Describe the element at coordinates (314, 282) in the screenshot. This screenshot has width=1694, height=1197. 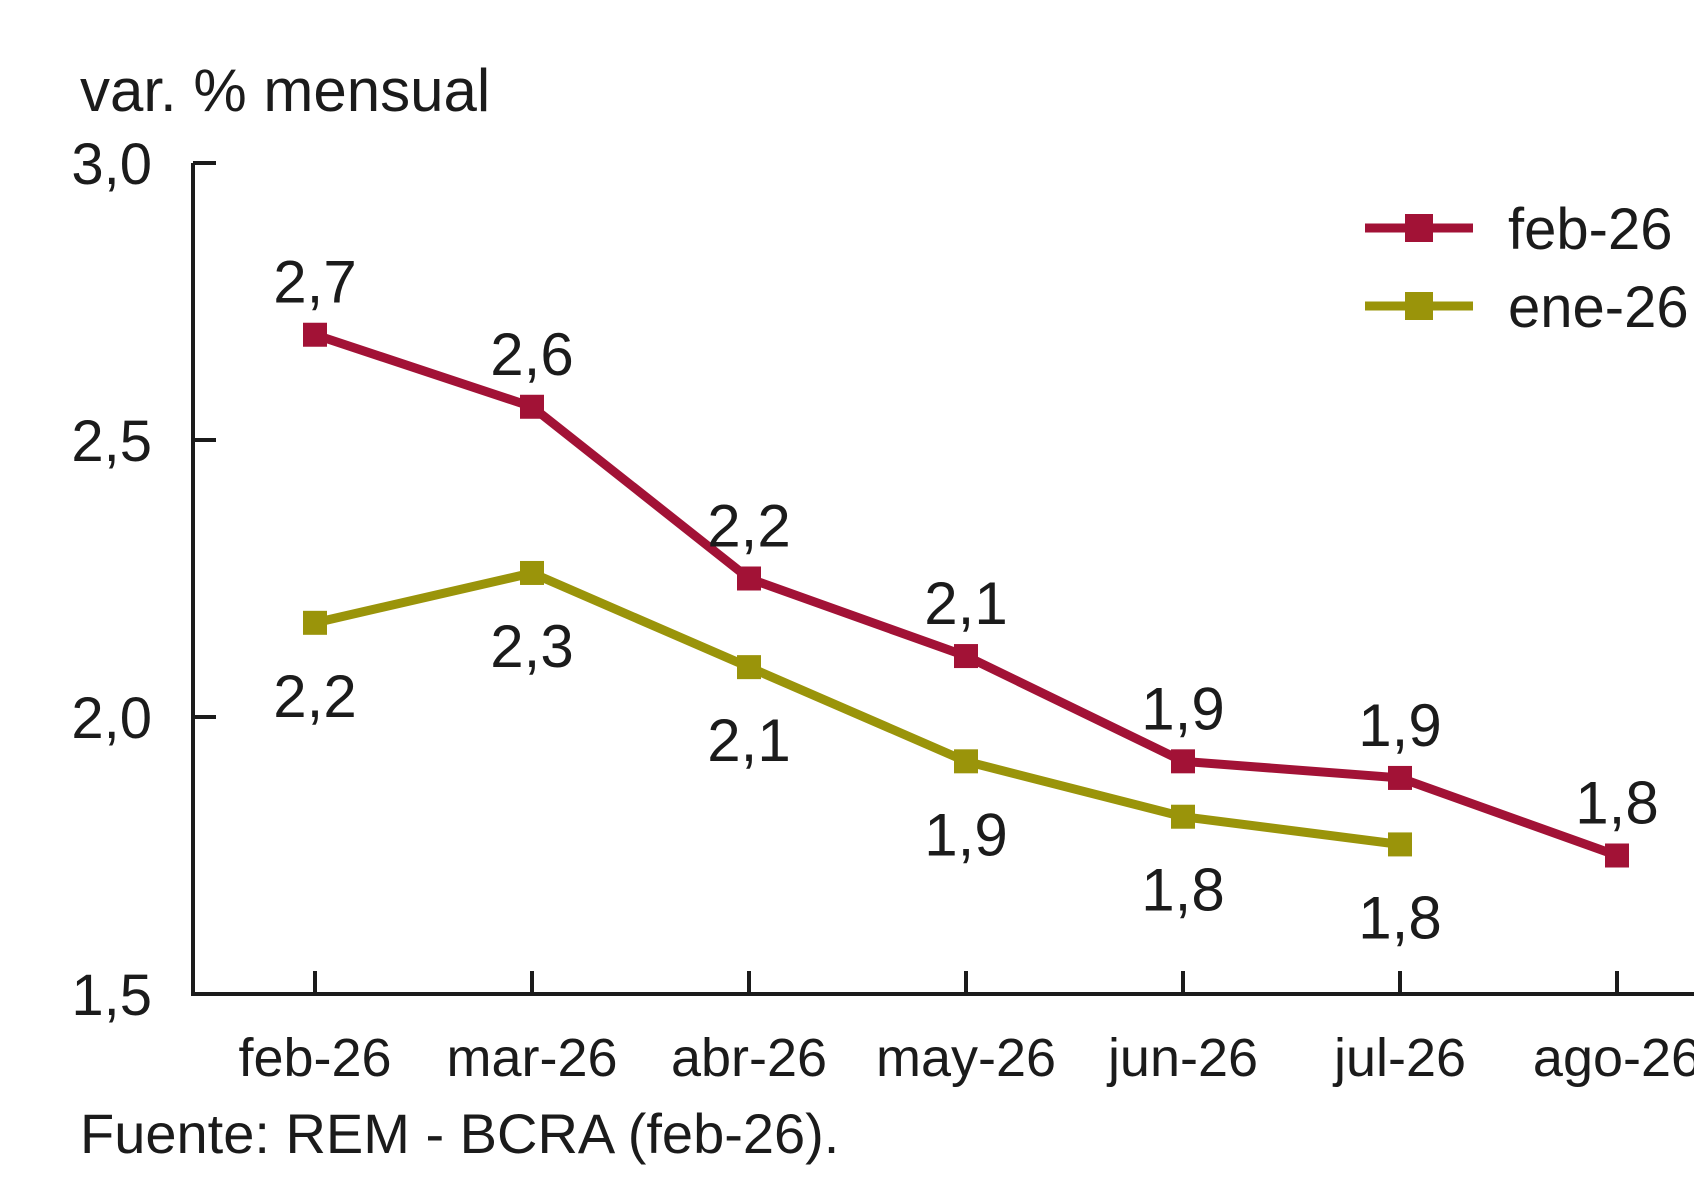
I see `data-label-feb-26: 2,7` at that location.